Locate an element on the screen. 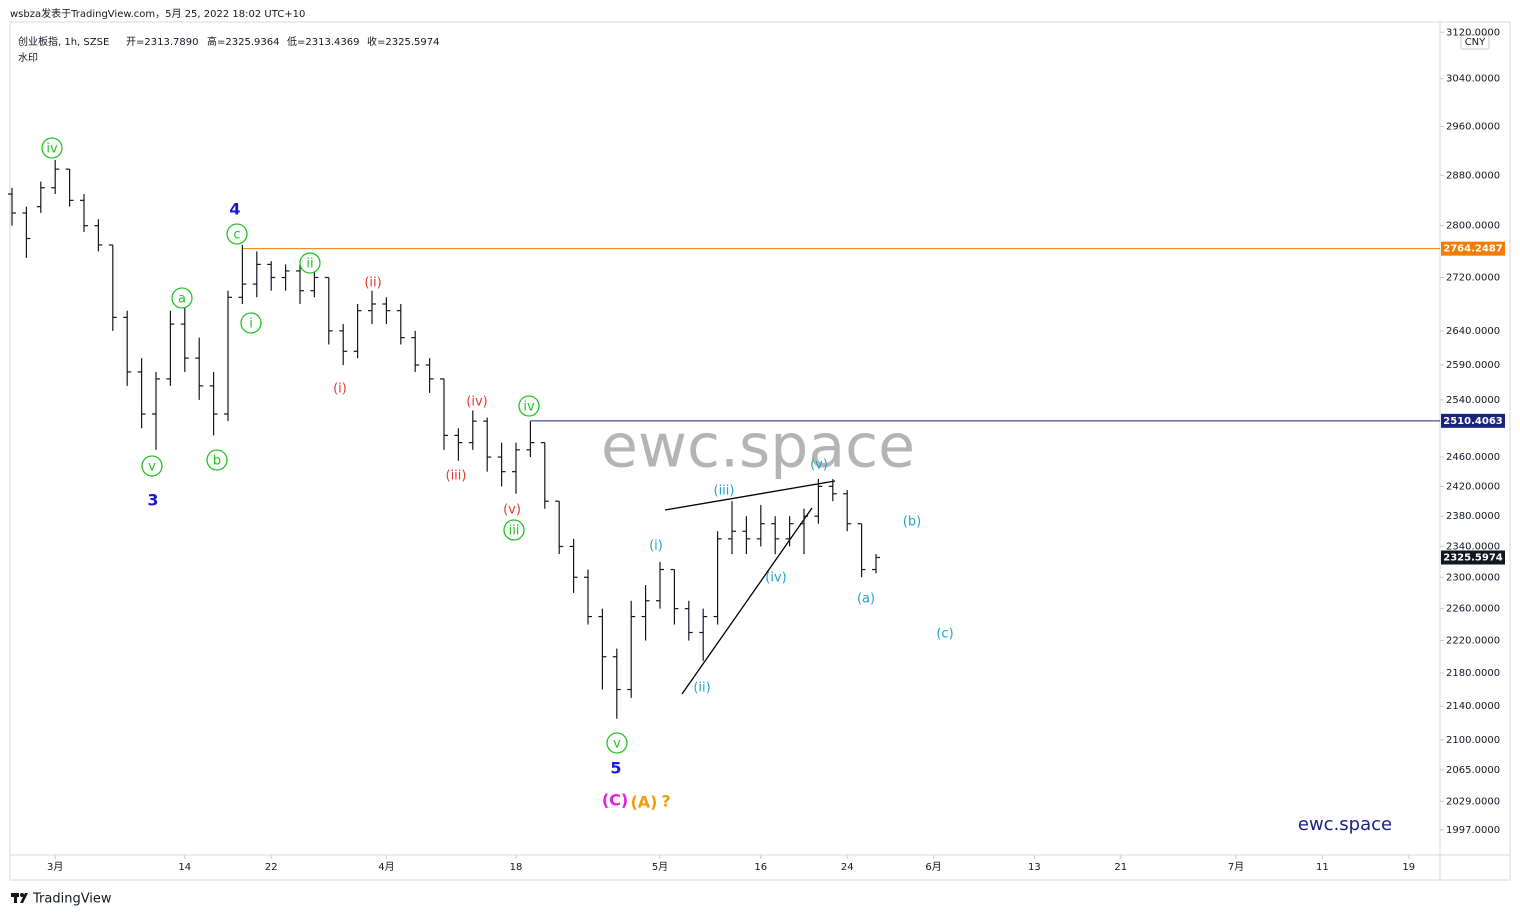 The width and height of the screenshot is (1520, 917). ohlc-open: 开=2313.7890 is located at coordinates (162, 42).